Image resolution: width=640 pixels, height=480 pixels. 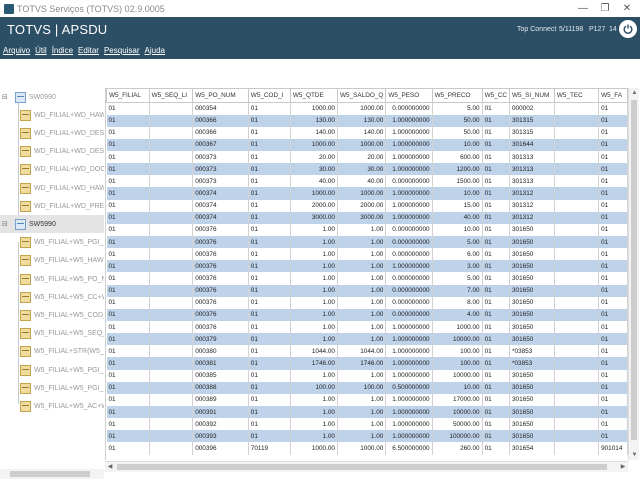 What do you see at coordinates (220, 327) in the screenshot?
I see `table-cell: 000376` at bounding box center [220, 327].